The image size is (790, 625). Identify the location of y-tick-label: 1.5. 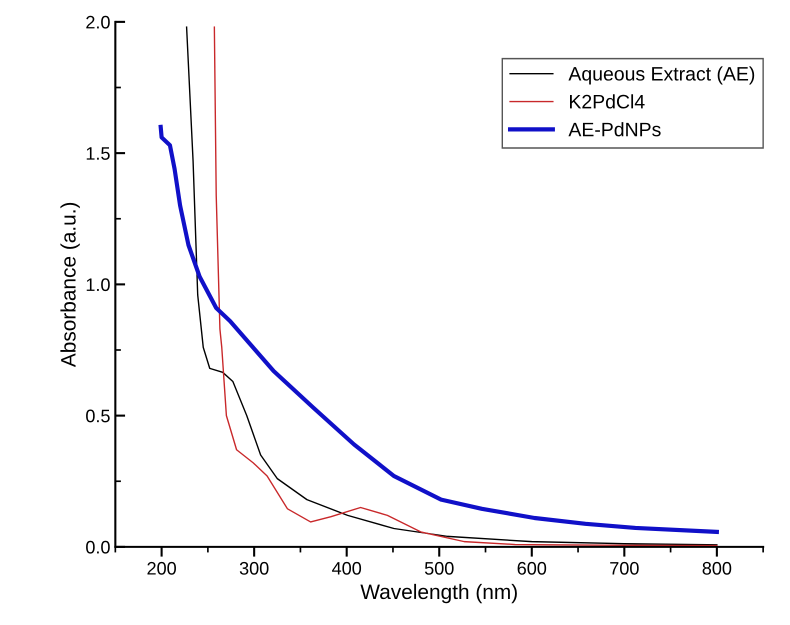
(98, 153).